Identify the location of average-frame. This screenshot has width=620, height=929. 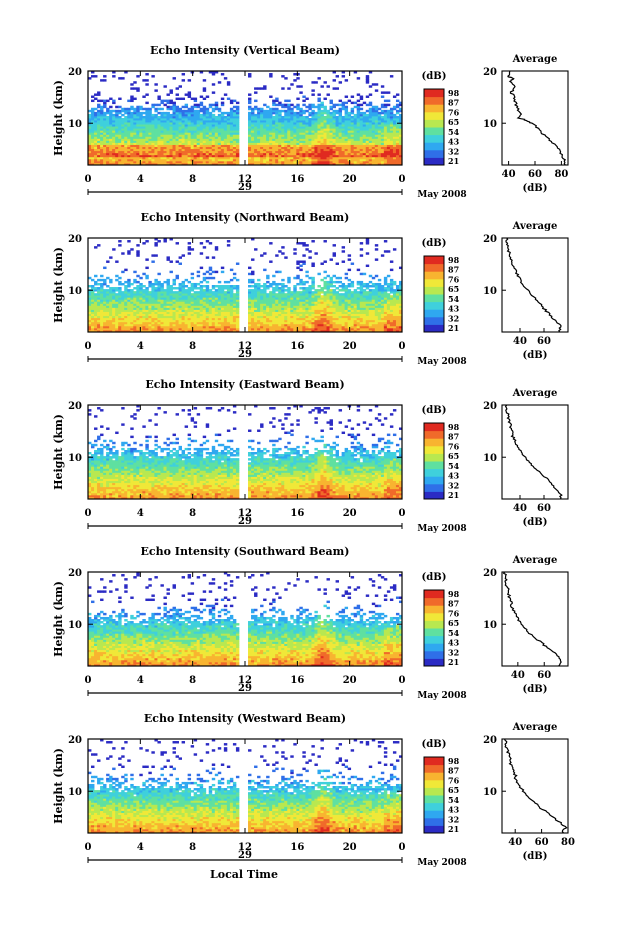
(535, 118).